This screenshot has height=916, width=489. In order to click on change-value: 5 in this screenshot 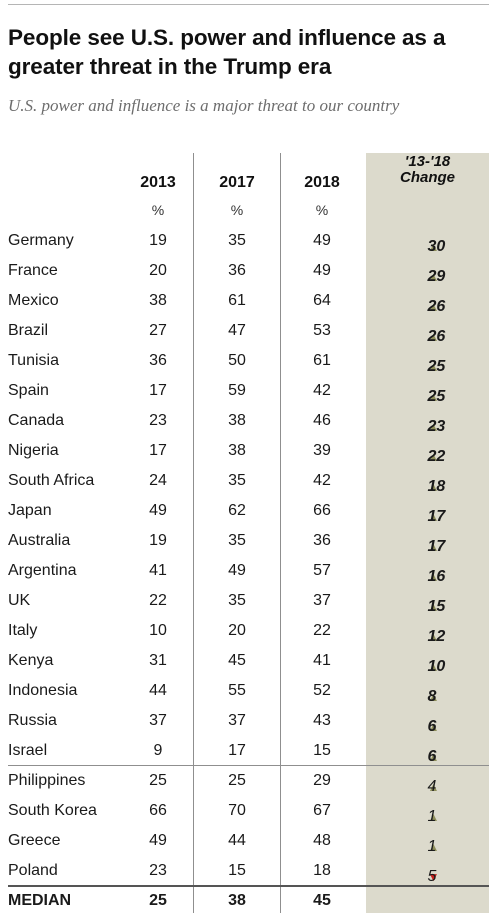, I will do `click(432, 876)`.